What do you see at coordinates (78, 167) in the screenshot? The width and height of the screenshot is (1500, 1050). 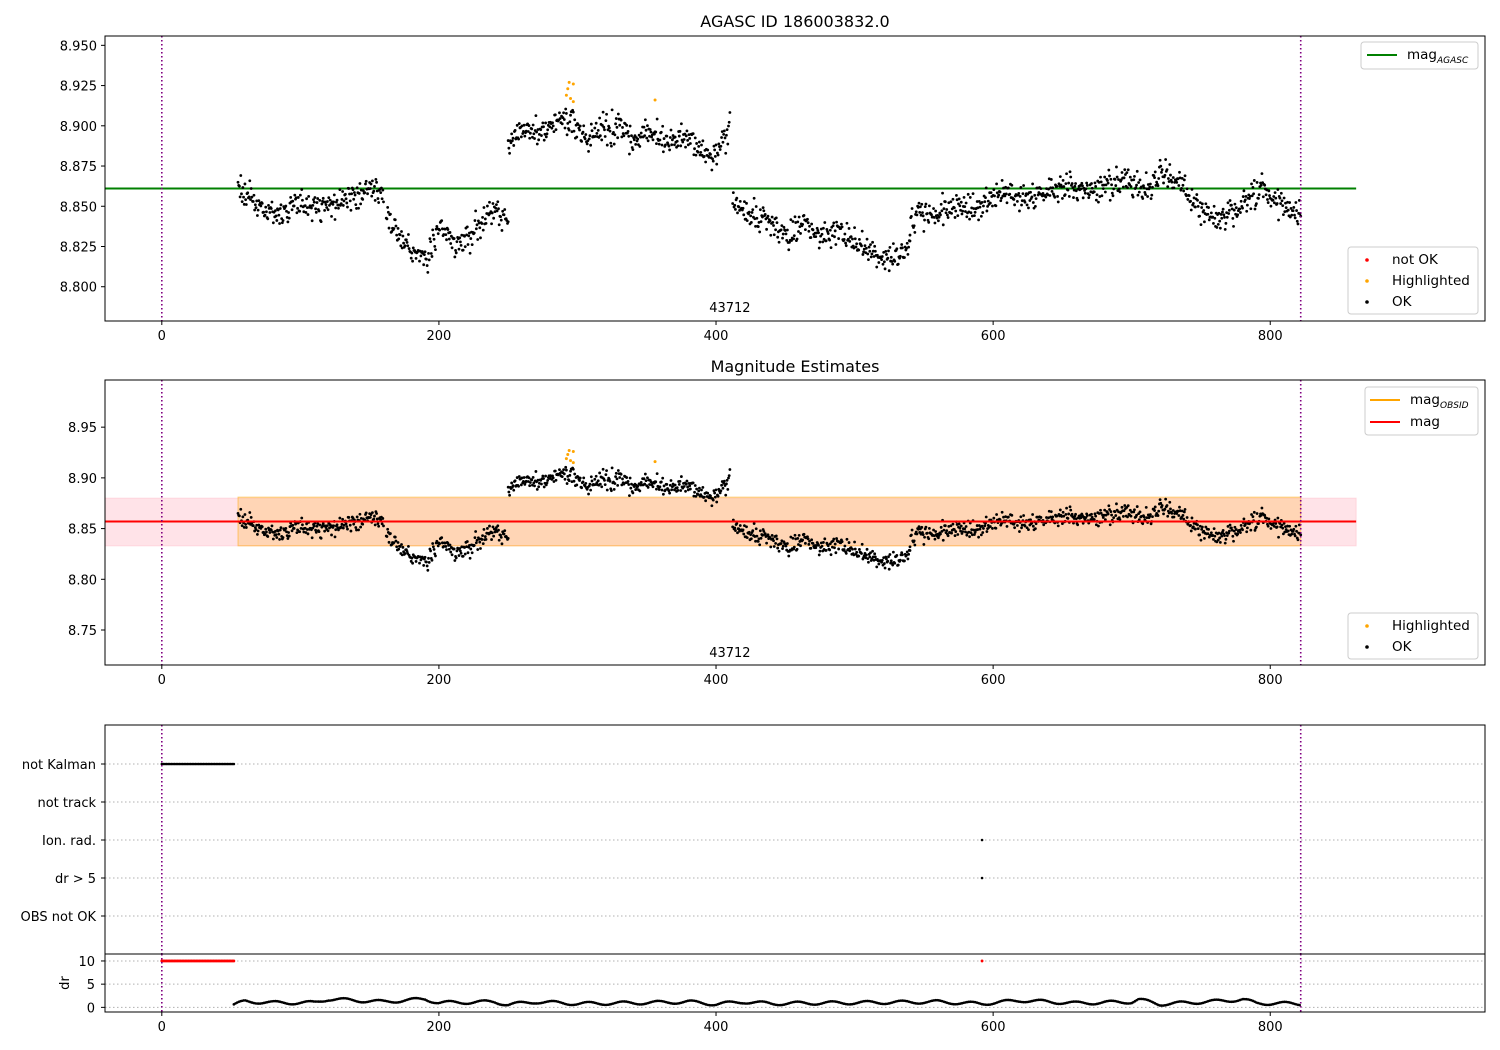 I see `y-tick-label: 8.875` at bounding box center [78, 167].